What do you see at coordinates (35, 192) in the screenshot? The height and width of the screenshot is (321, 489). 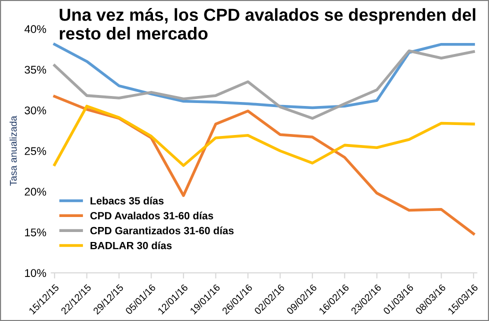 I see `y-tick-label: 20%` at bounding box center [35, 192].